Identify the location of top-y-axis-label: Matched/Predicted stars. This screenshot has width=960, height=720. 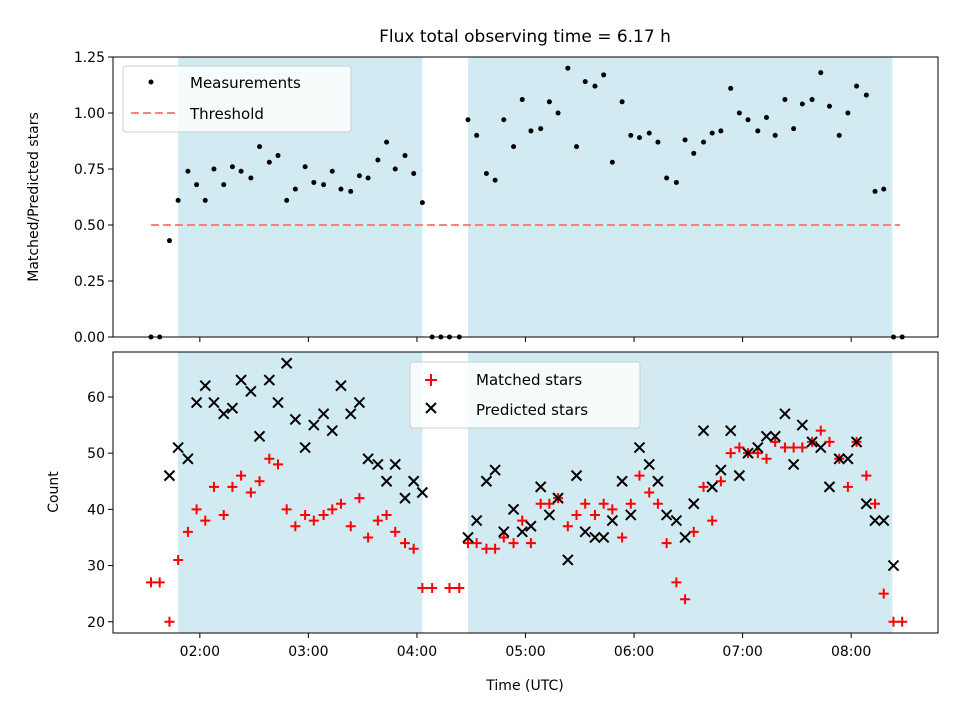
(34, 197).